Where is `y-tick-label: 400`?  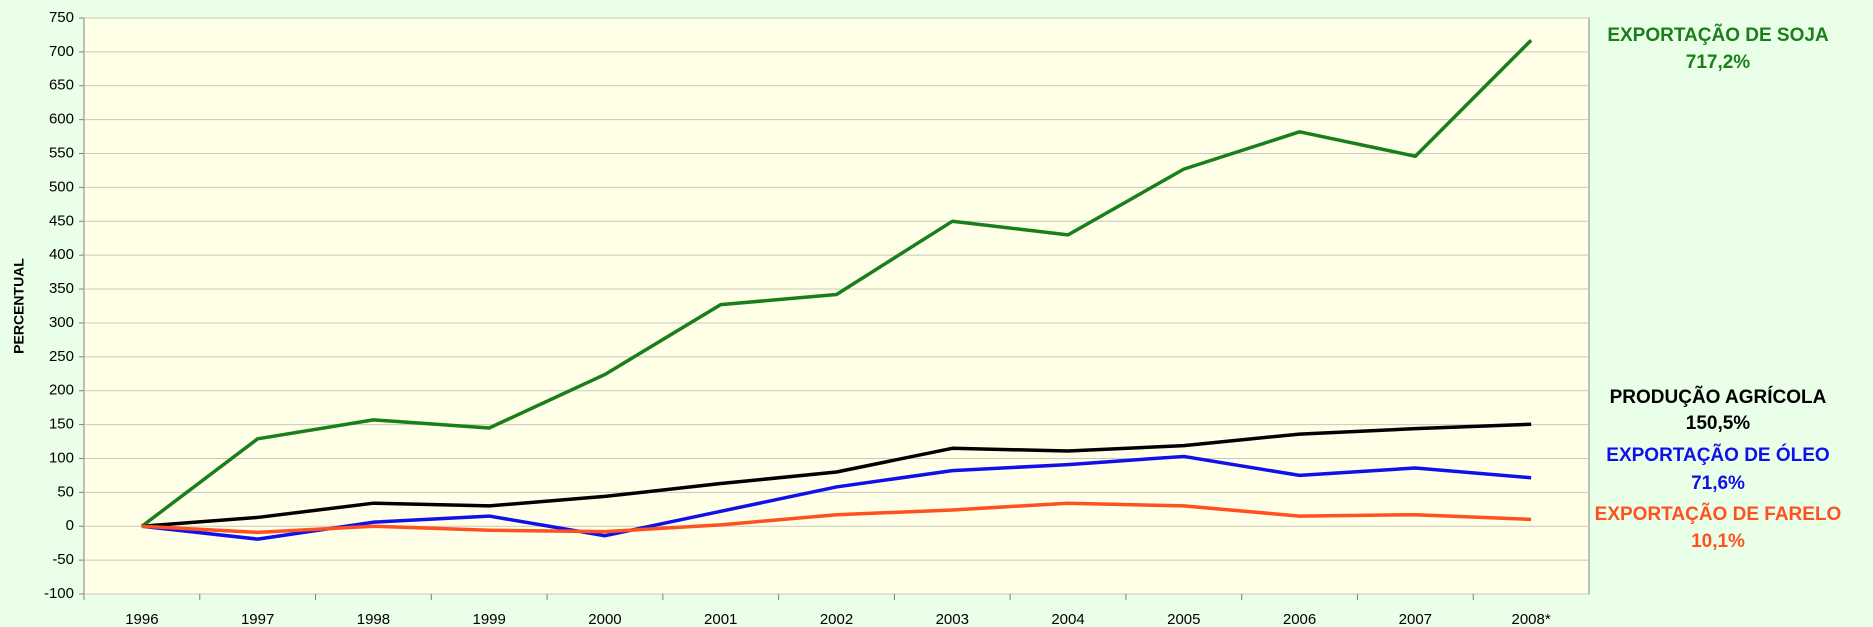
y-tick-label: 400 is located at coordinates (61, 254).